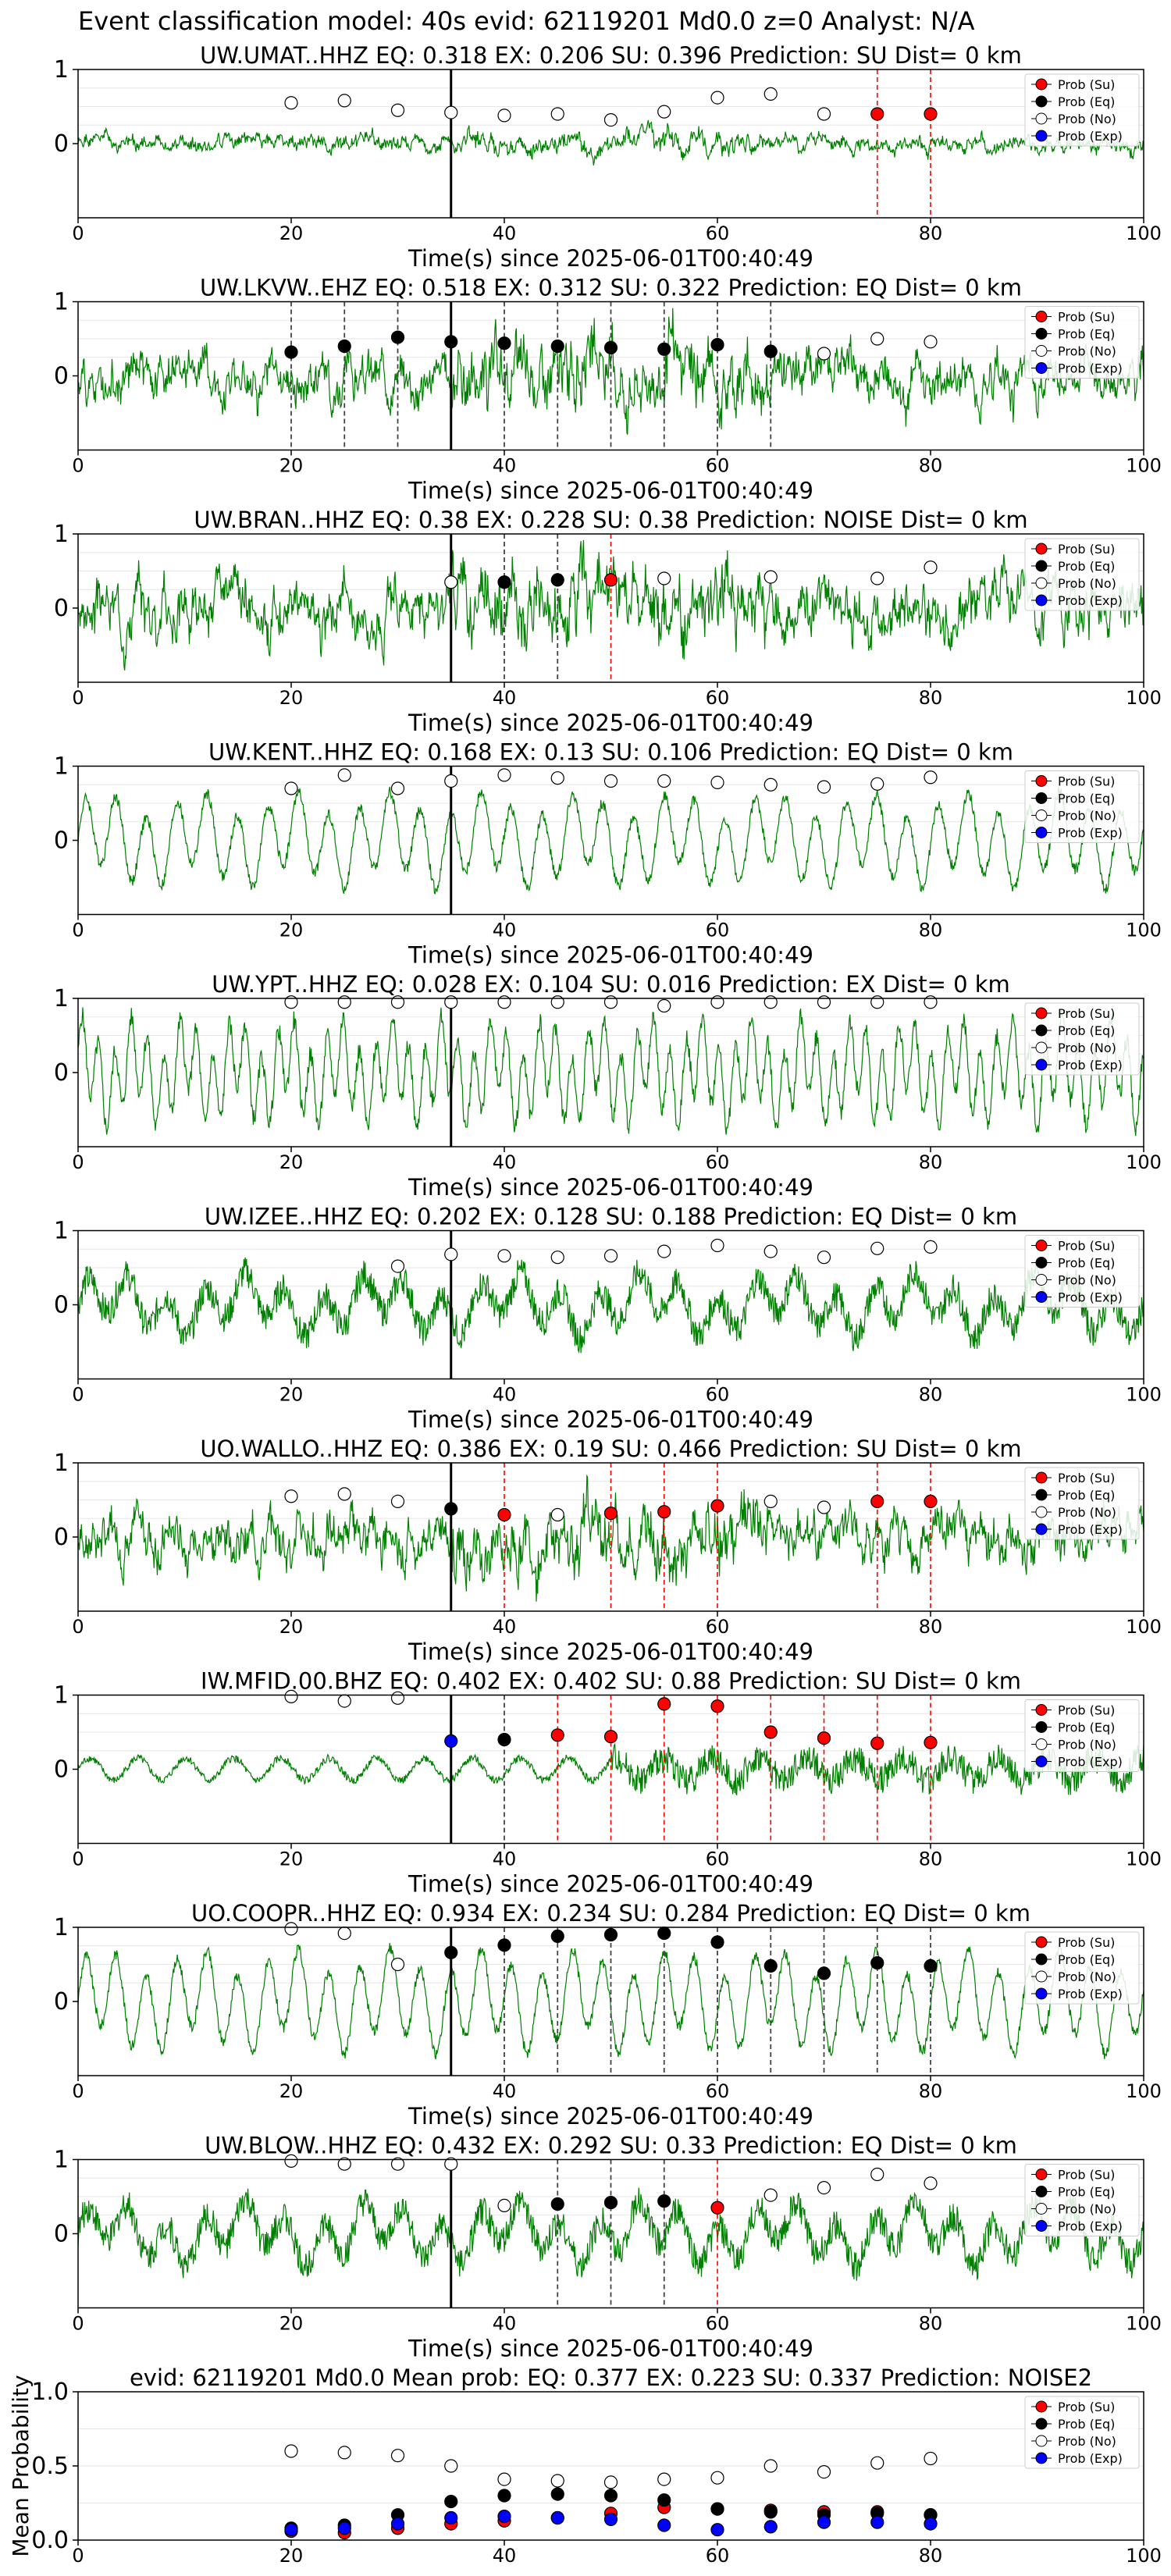 This screenshot has width=1171, height=2576. What do you see at coordinates (1090, 1529) in the screenshot?
I see `legend-label: Prob (Exp)` at bounding box center [1090, 1529].